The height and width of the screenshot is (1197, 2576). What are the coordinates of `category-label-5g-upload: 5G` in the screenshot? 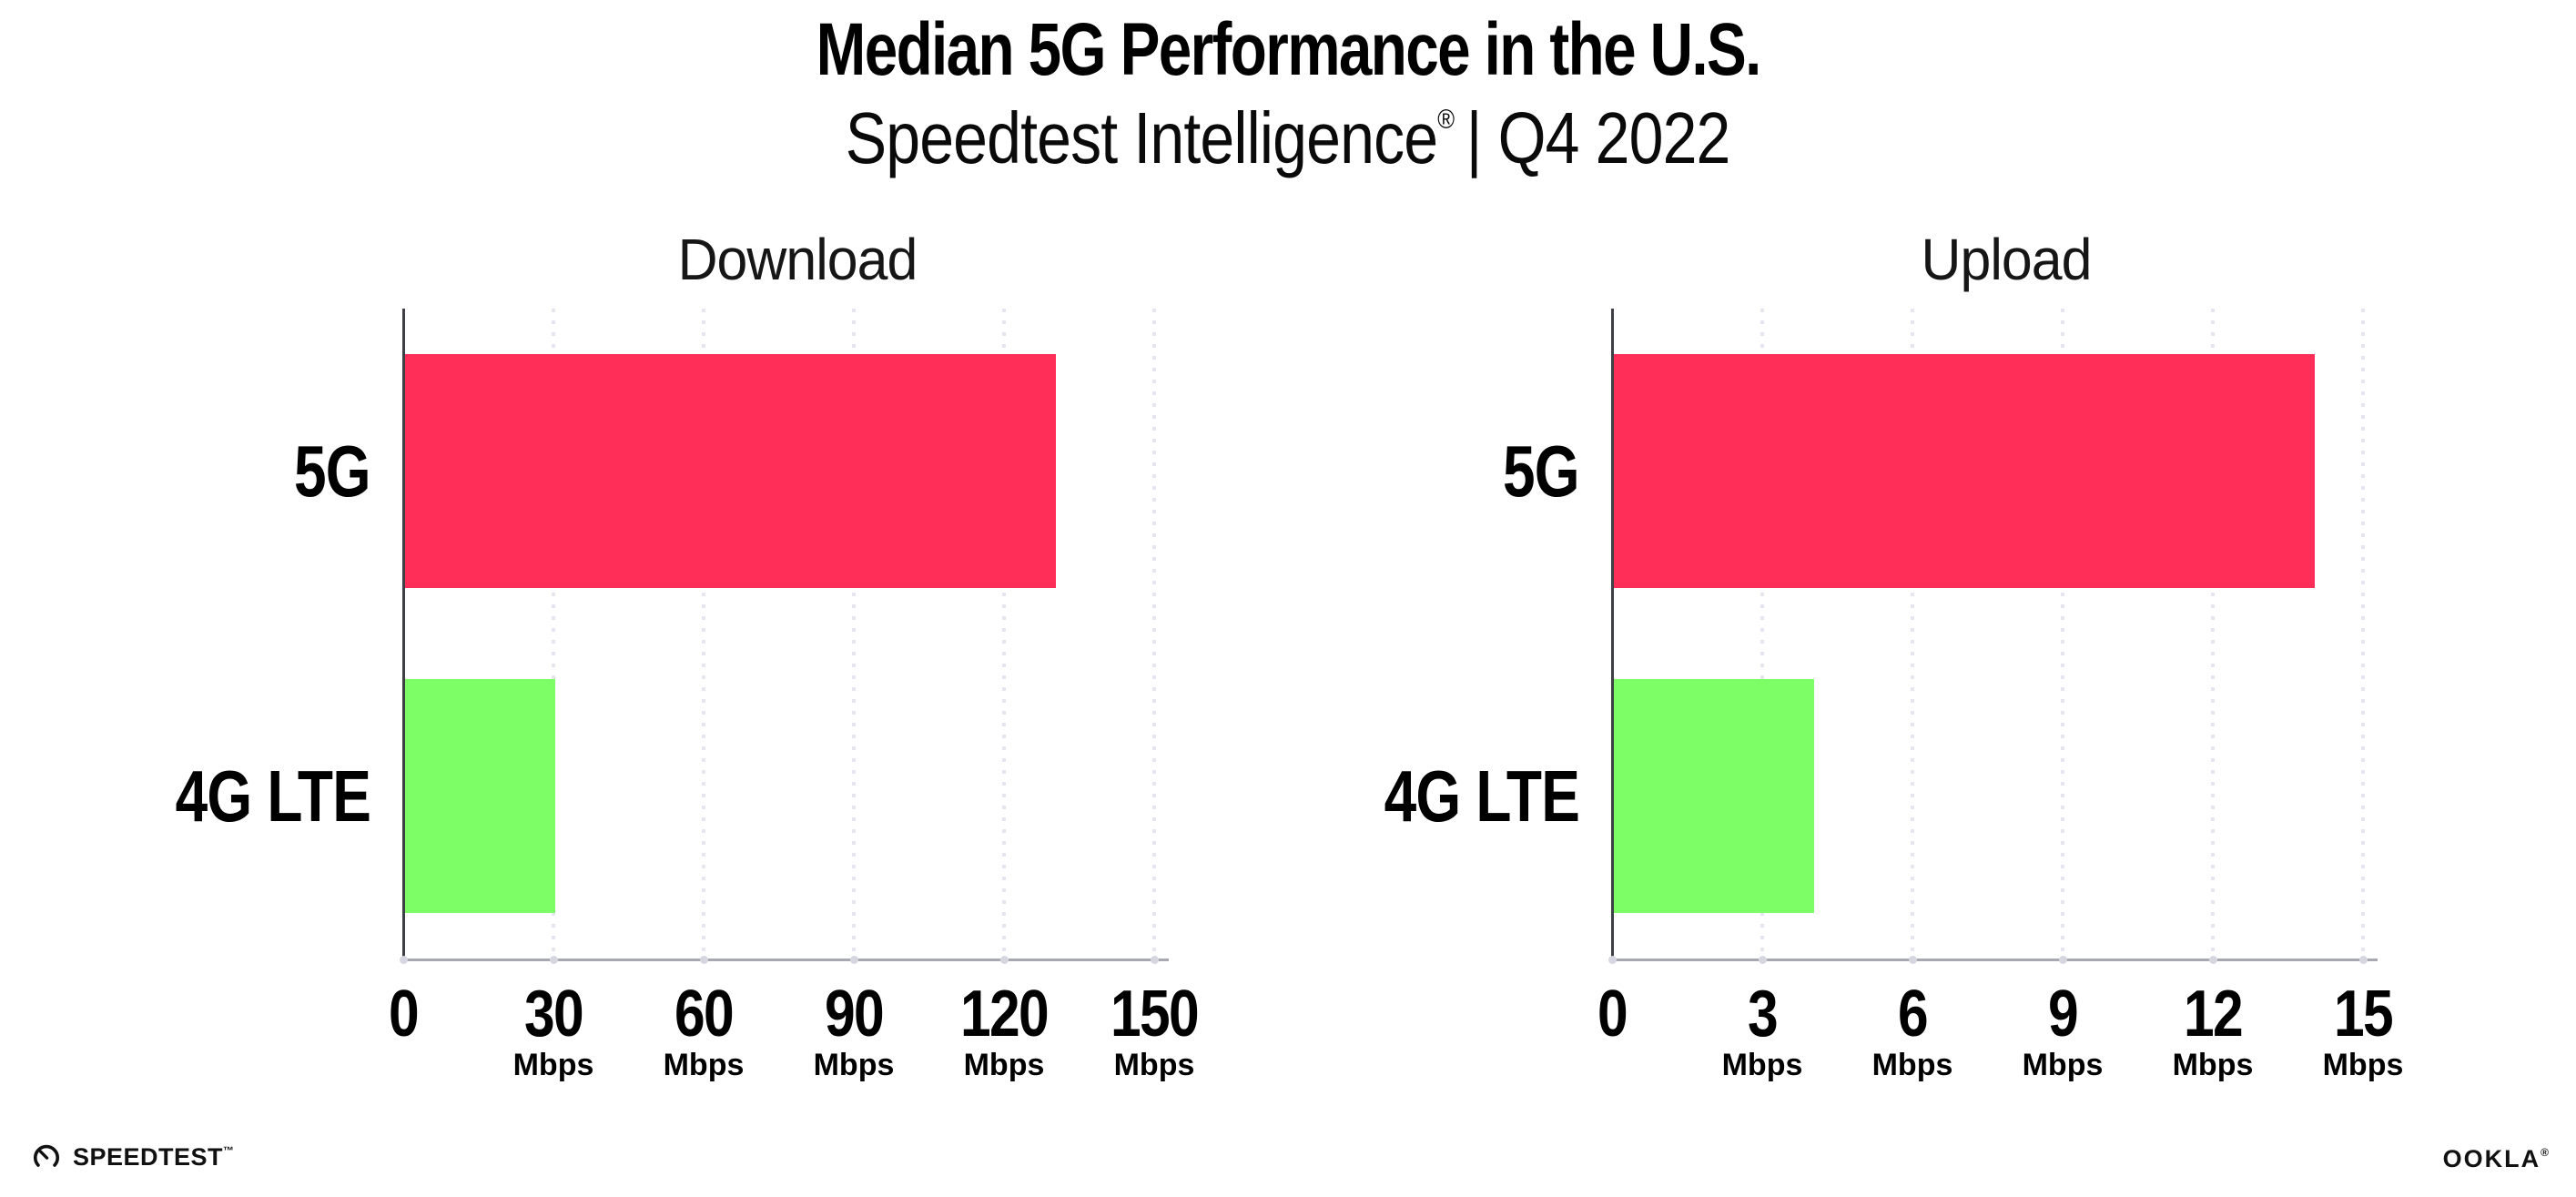 It's located at (1541, 471).